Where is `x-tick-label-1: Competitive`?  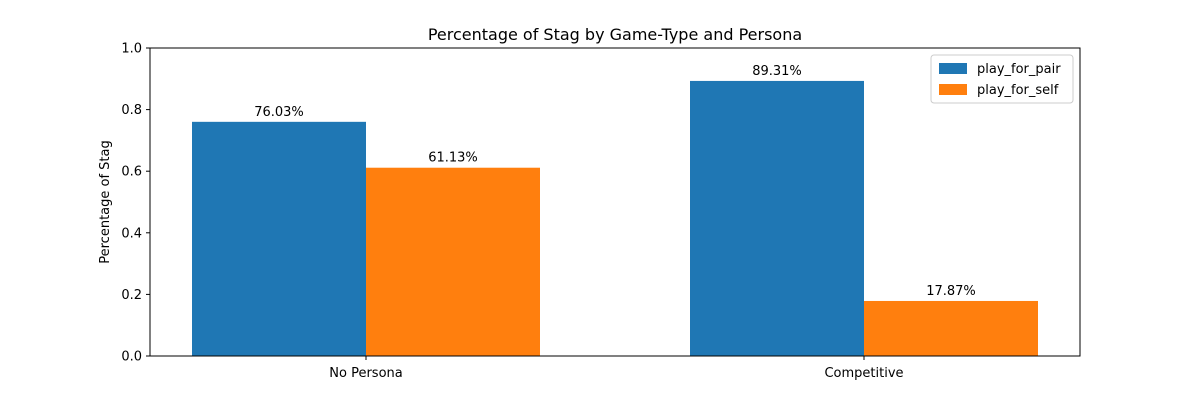
x-tick-label-1: Competitive is located at coordinates (863, 373).